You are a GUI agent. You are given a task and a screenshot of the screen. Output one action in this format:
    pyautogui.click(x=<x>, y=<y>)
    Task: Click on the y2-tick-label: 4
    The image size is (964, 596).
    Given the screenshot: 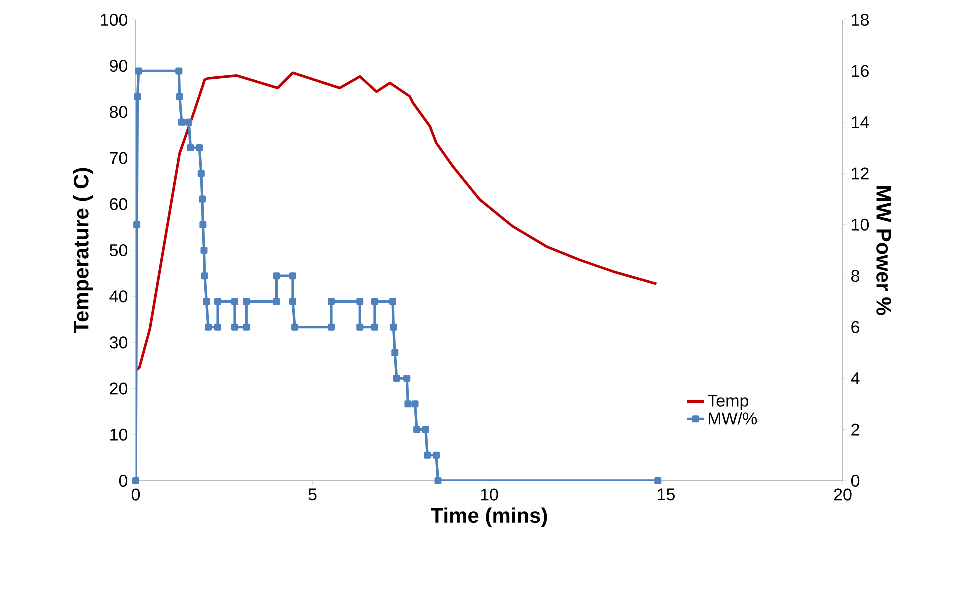 What is the action you would take?
    pyautogui.click(x=855, y=378)
    